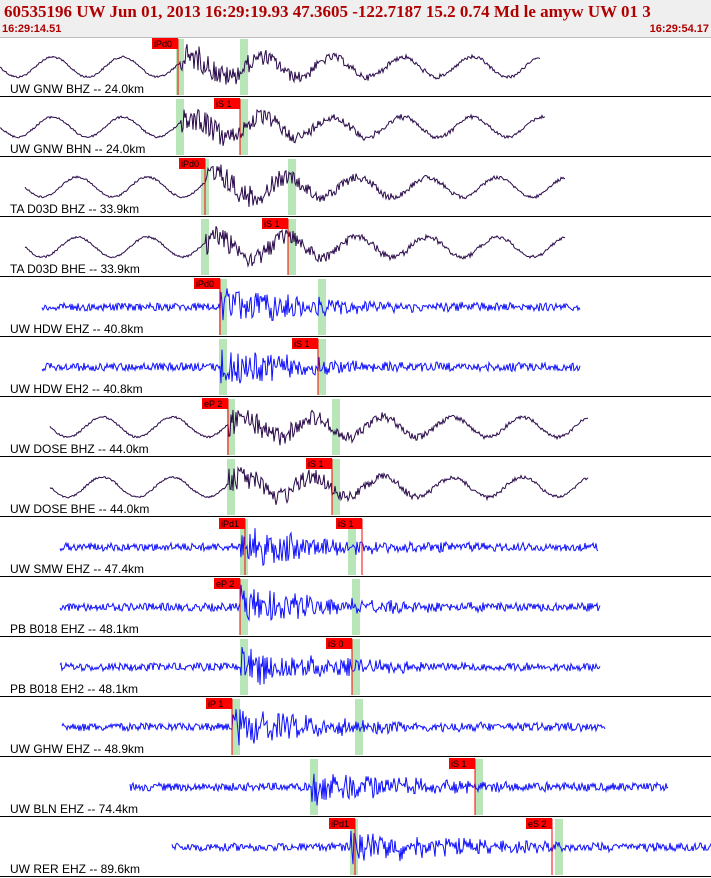 This screenshot has height=878, width=711. What do you see at coordinates (74, 689) in the screenshot?
I see `station-label: PB B018 EH2 -- 48.1km` at bounding box center [74, 689].